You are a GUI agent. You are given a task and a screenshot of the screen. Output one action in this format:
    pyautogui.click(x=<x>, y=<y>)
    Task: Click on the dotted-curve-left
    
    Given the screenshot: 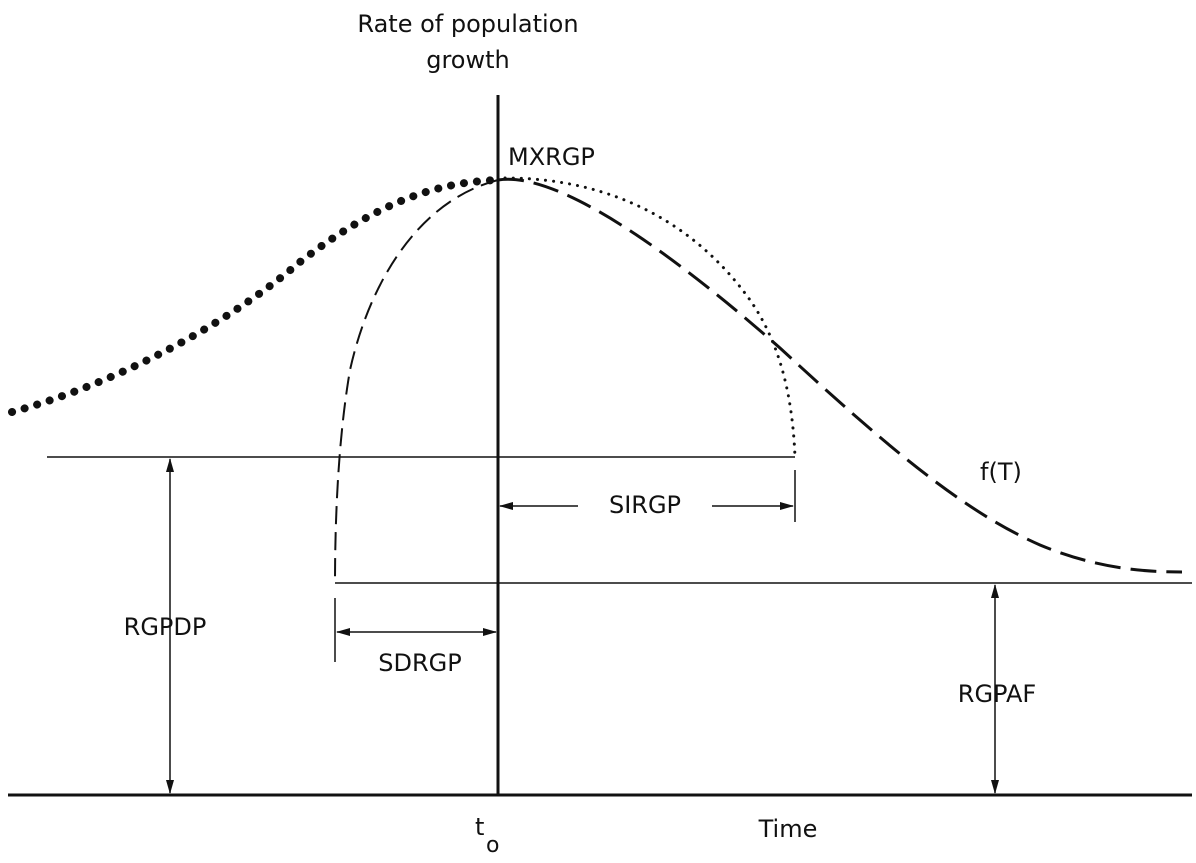 What is the action you would take?
    pyautogui.click(x=255, y=296)
    